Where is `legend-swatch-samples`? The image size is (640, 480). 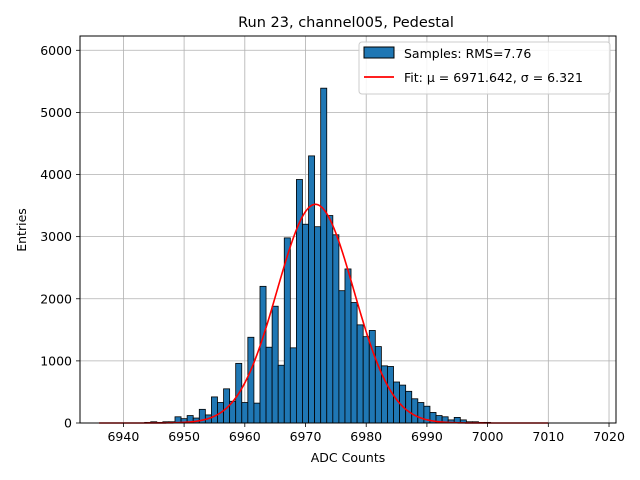
legend-swatch-samples is located at coordinates (379, 52).